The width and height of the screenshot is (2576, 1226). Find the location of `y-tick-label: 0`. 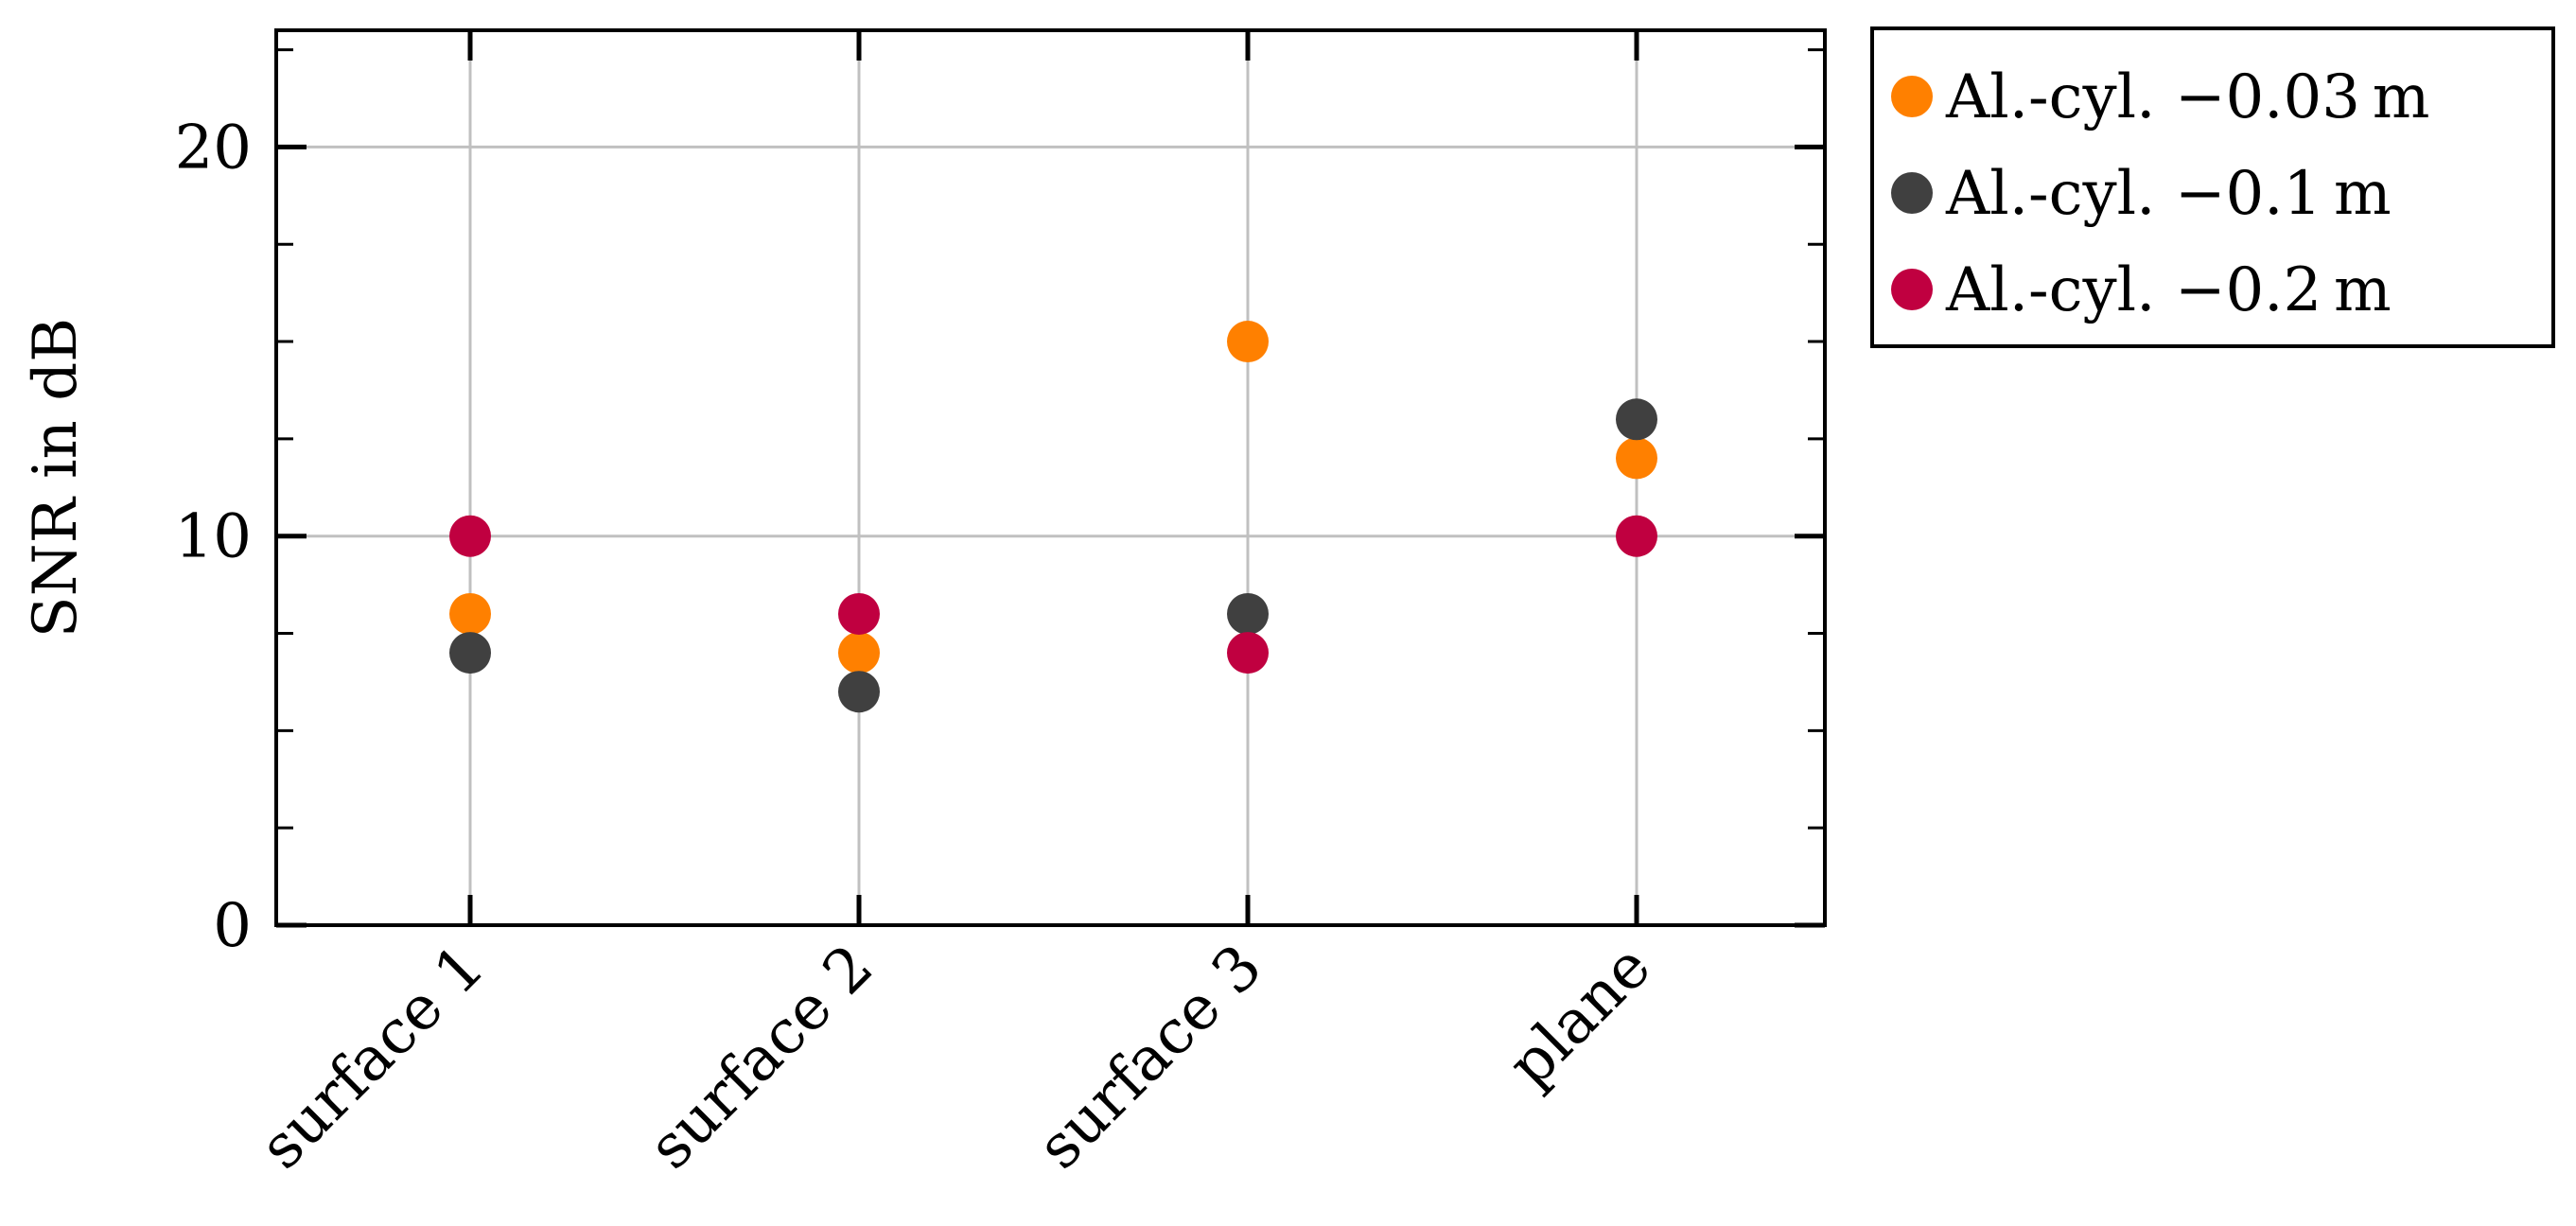

y-tick-label: 0 is located at coordinates (233, 926).